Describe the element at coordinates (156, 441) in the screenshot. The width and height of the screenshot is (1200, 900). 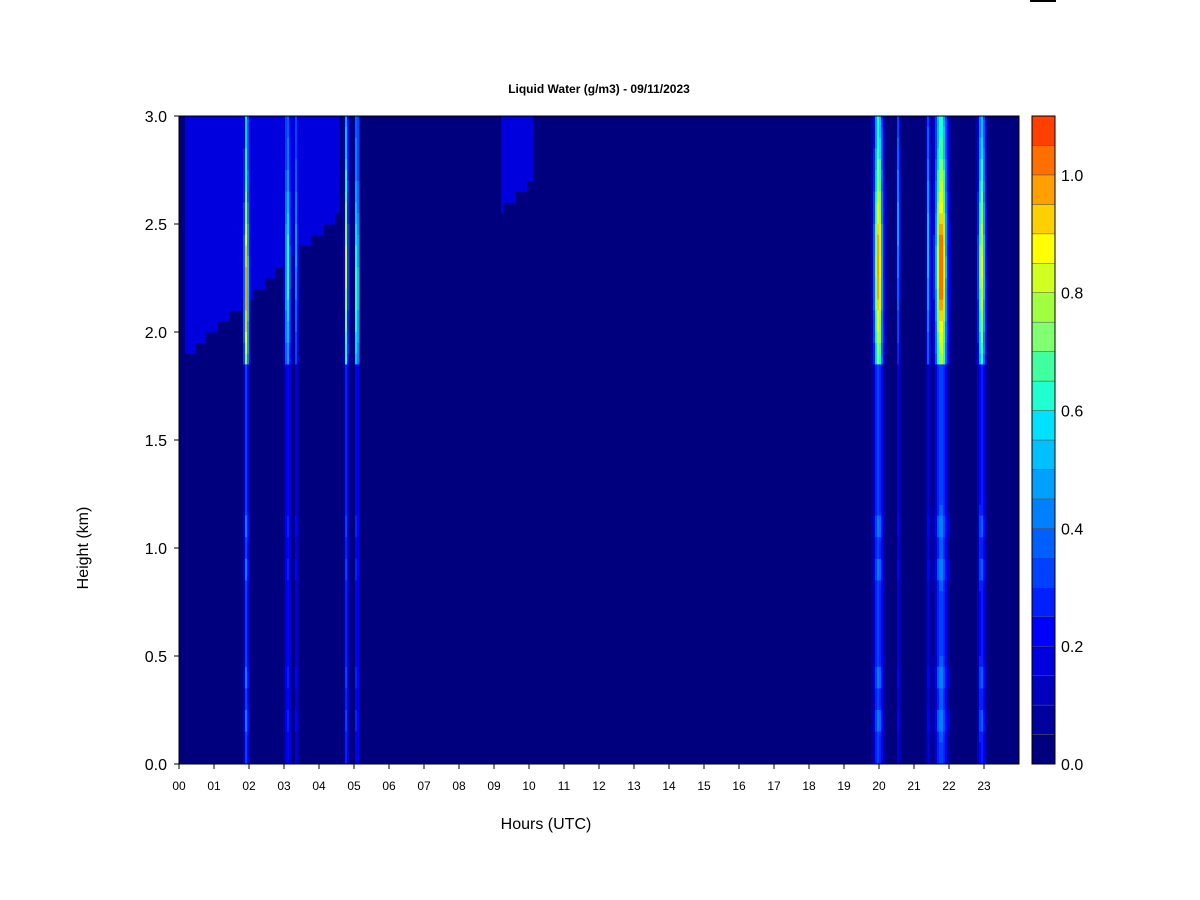
I see `y-tick-label: 1.5` at that location.